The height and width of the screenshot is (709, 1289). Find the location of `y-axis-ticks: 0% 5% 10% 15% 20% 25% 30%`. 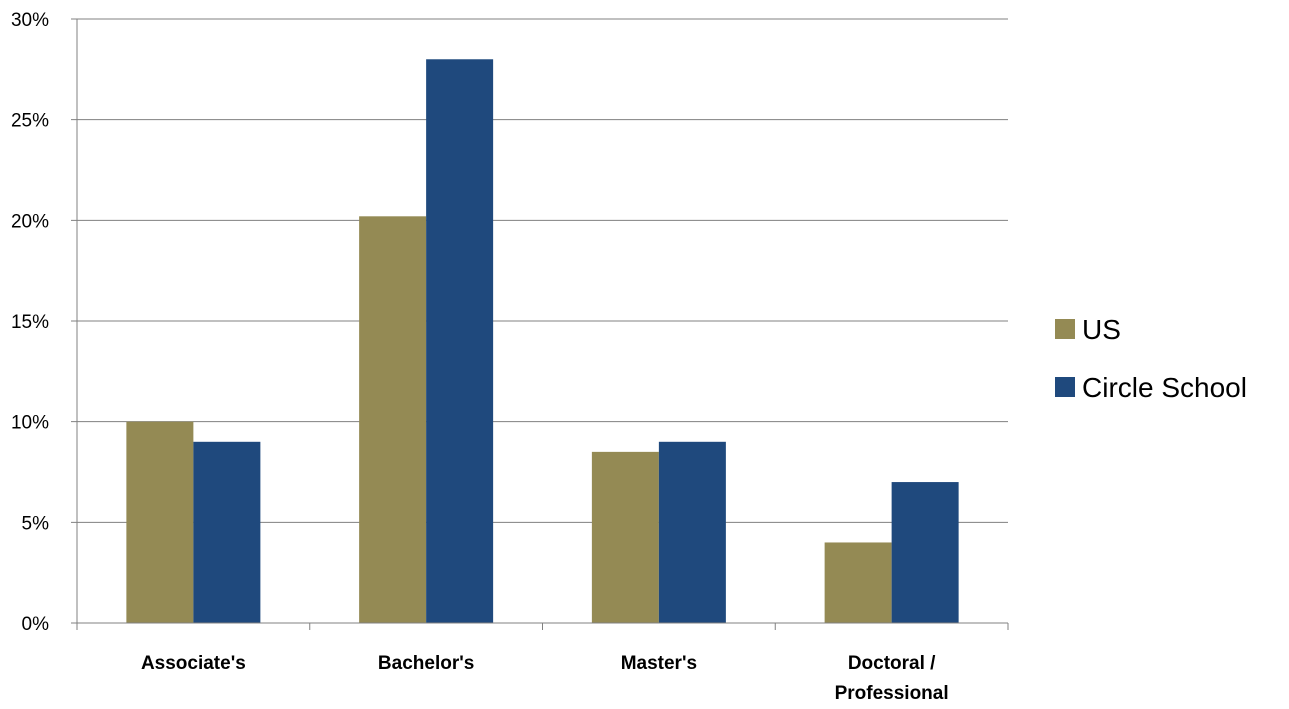

y-axis-ticks: 0% 5% 10% 15% 20% 25% 30% is located at coordinates (30, 322).